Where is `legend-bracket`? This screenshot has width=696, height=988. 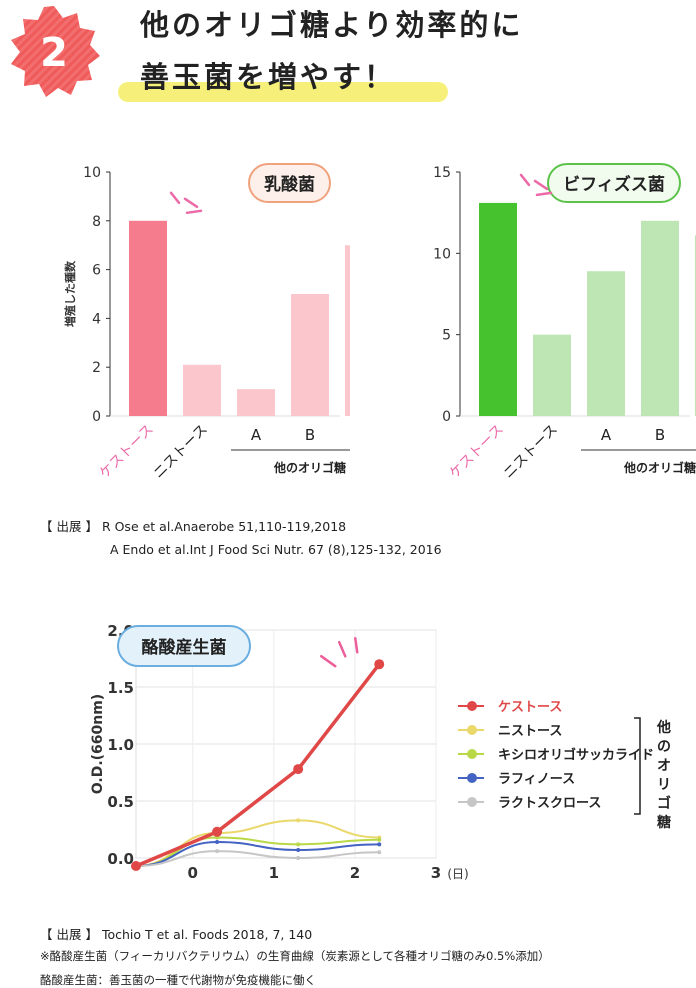
legend-bracket is located at coordinates (637, 766).